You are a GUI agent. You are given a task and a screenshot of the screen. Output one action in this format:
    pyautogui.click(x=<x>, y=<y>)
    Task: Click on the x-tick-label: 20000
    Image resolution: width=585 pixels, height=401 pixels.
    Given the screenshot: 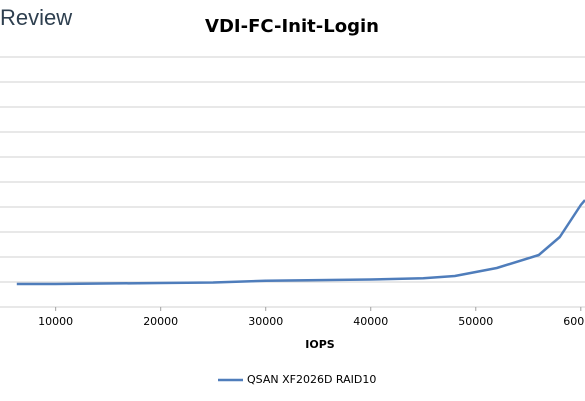 What is the action you would take?
    pyautogui.click(x=160, y=321)
    